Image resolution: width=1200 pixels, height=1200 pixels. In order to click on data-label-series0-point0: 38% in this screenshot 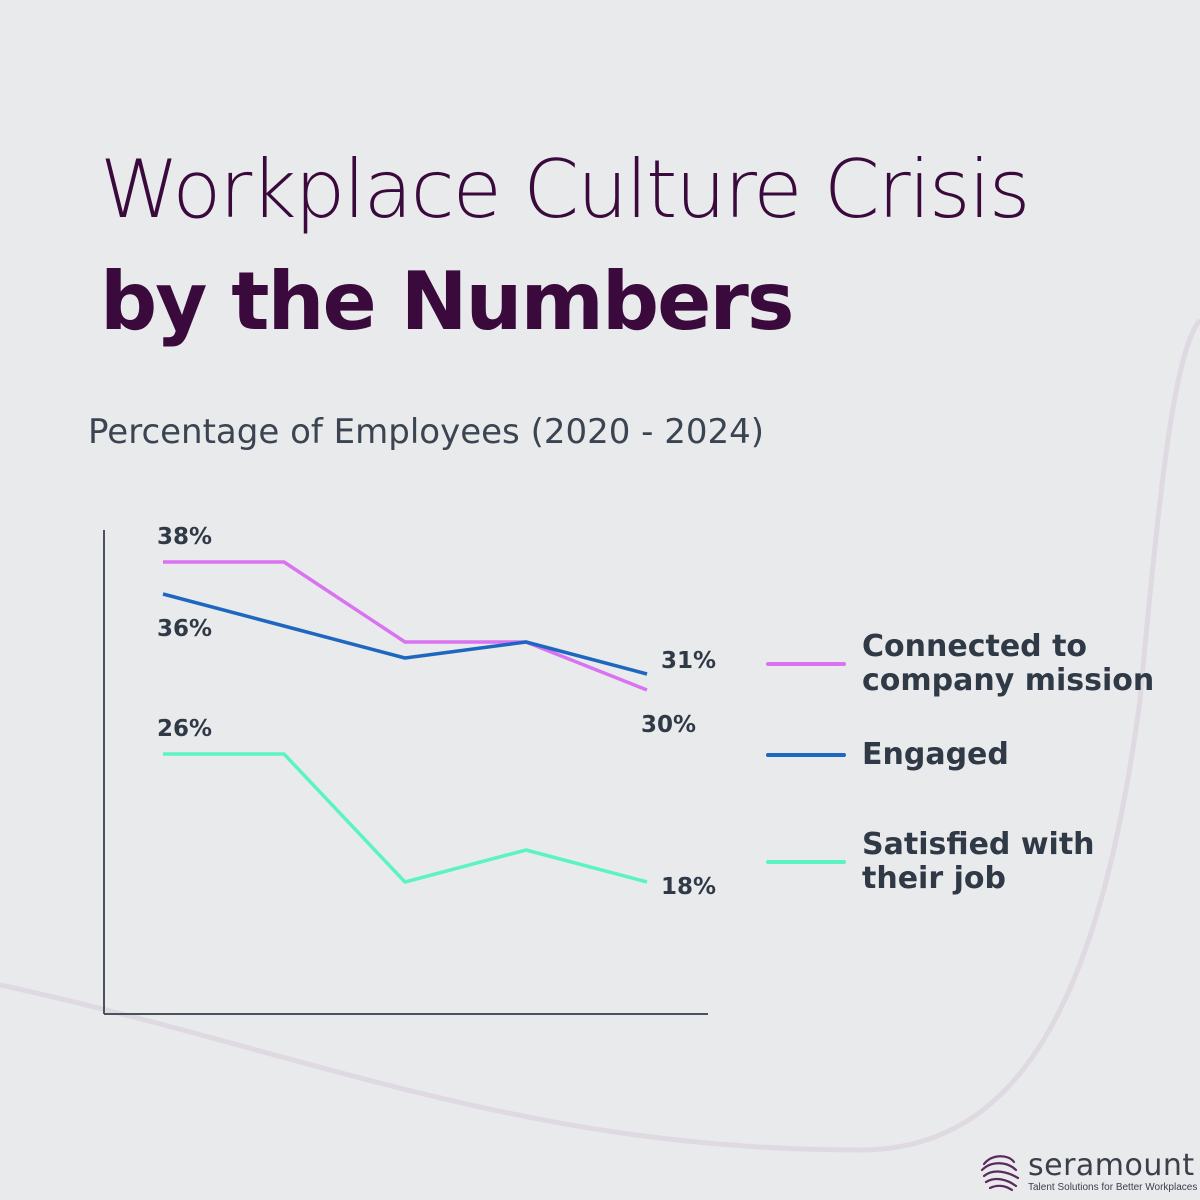, I will do `click(184, 537)`.